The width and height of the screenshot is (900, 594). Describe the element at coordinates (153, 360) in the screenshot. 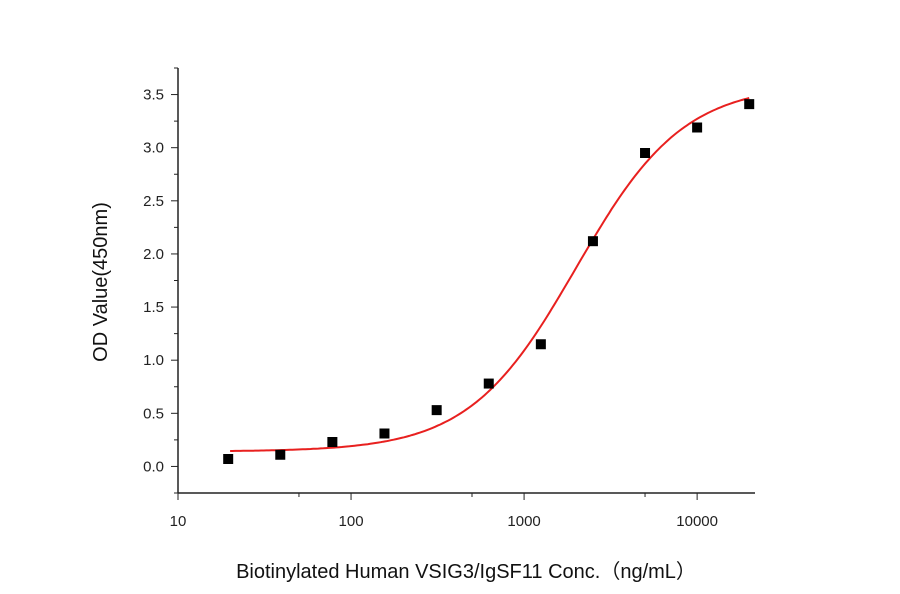

I see `y-tick-label: 1.0` at that location.